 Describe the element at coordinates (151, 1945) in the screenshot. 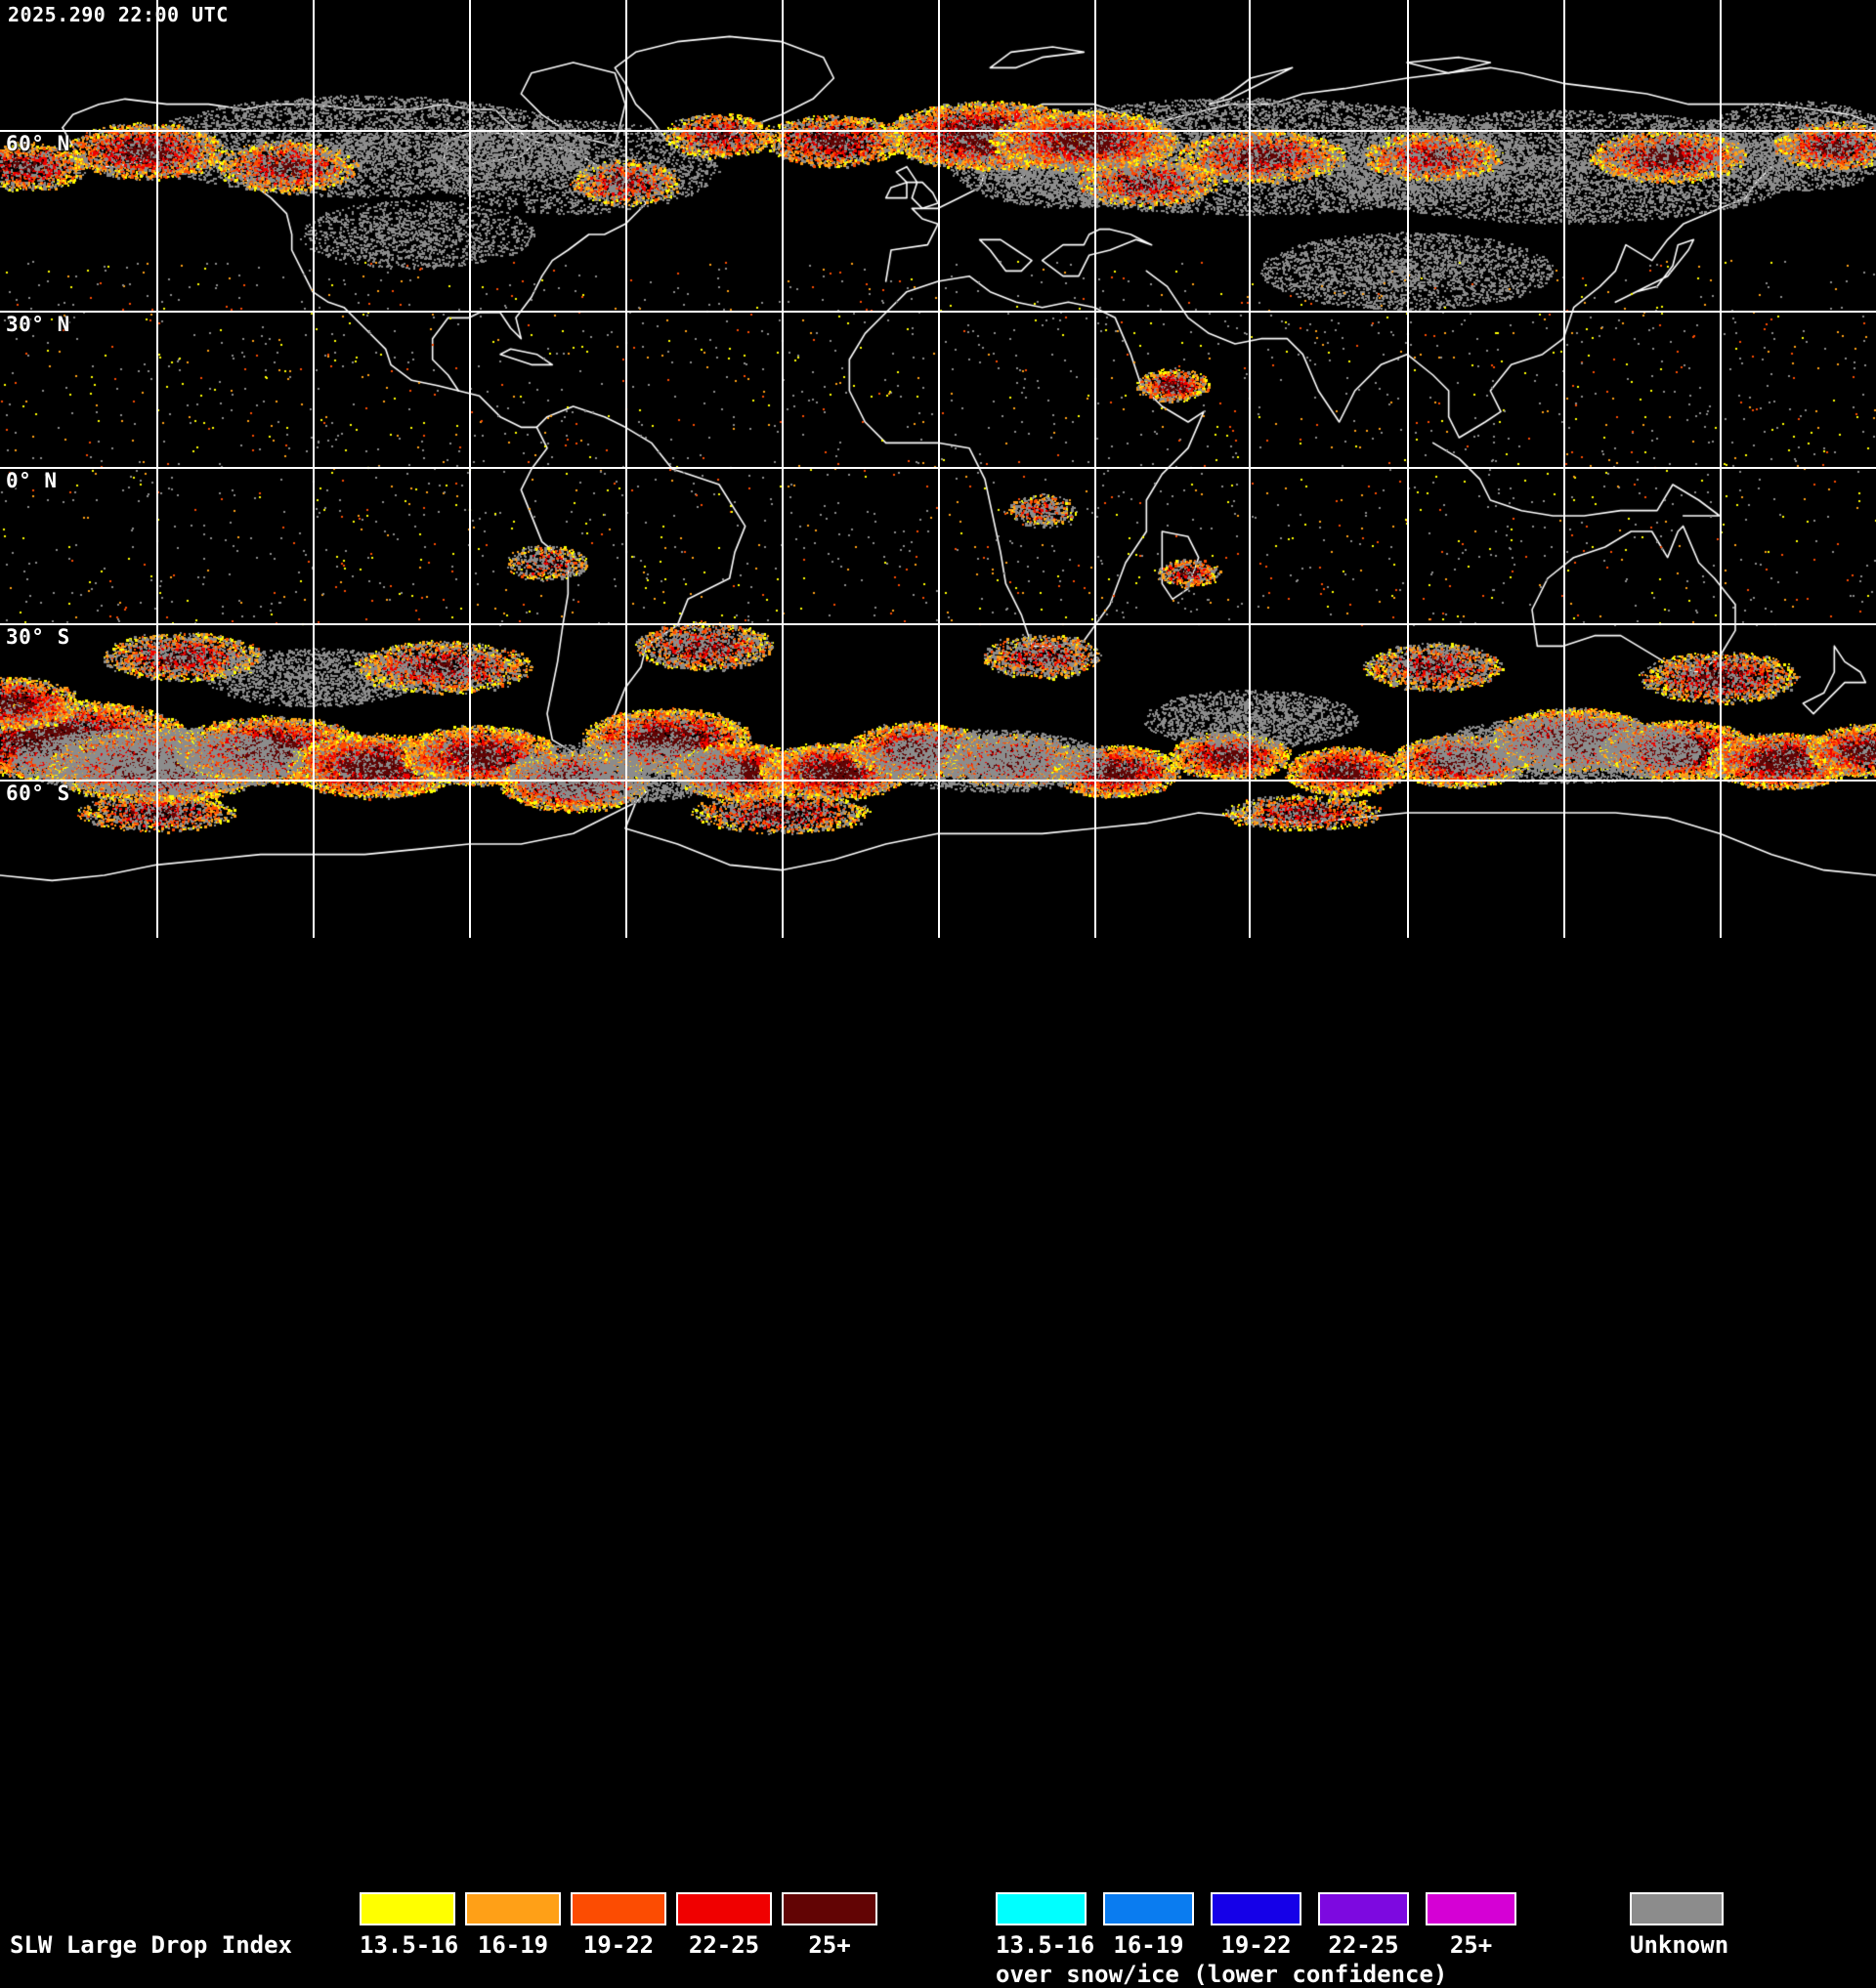

I see `legend-title: SLW Large Drop Index` at that location.